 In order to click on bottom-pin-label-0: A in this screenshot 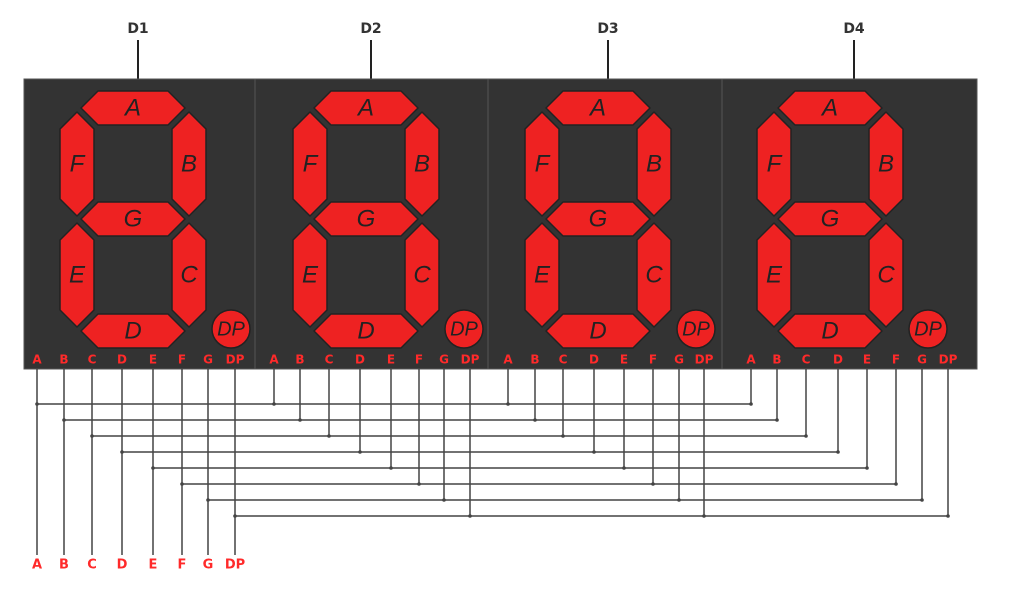, I will do `click(37, 565)`.